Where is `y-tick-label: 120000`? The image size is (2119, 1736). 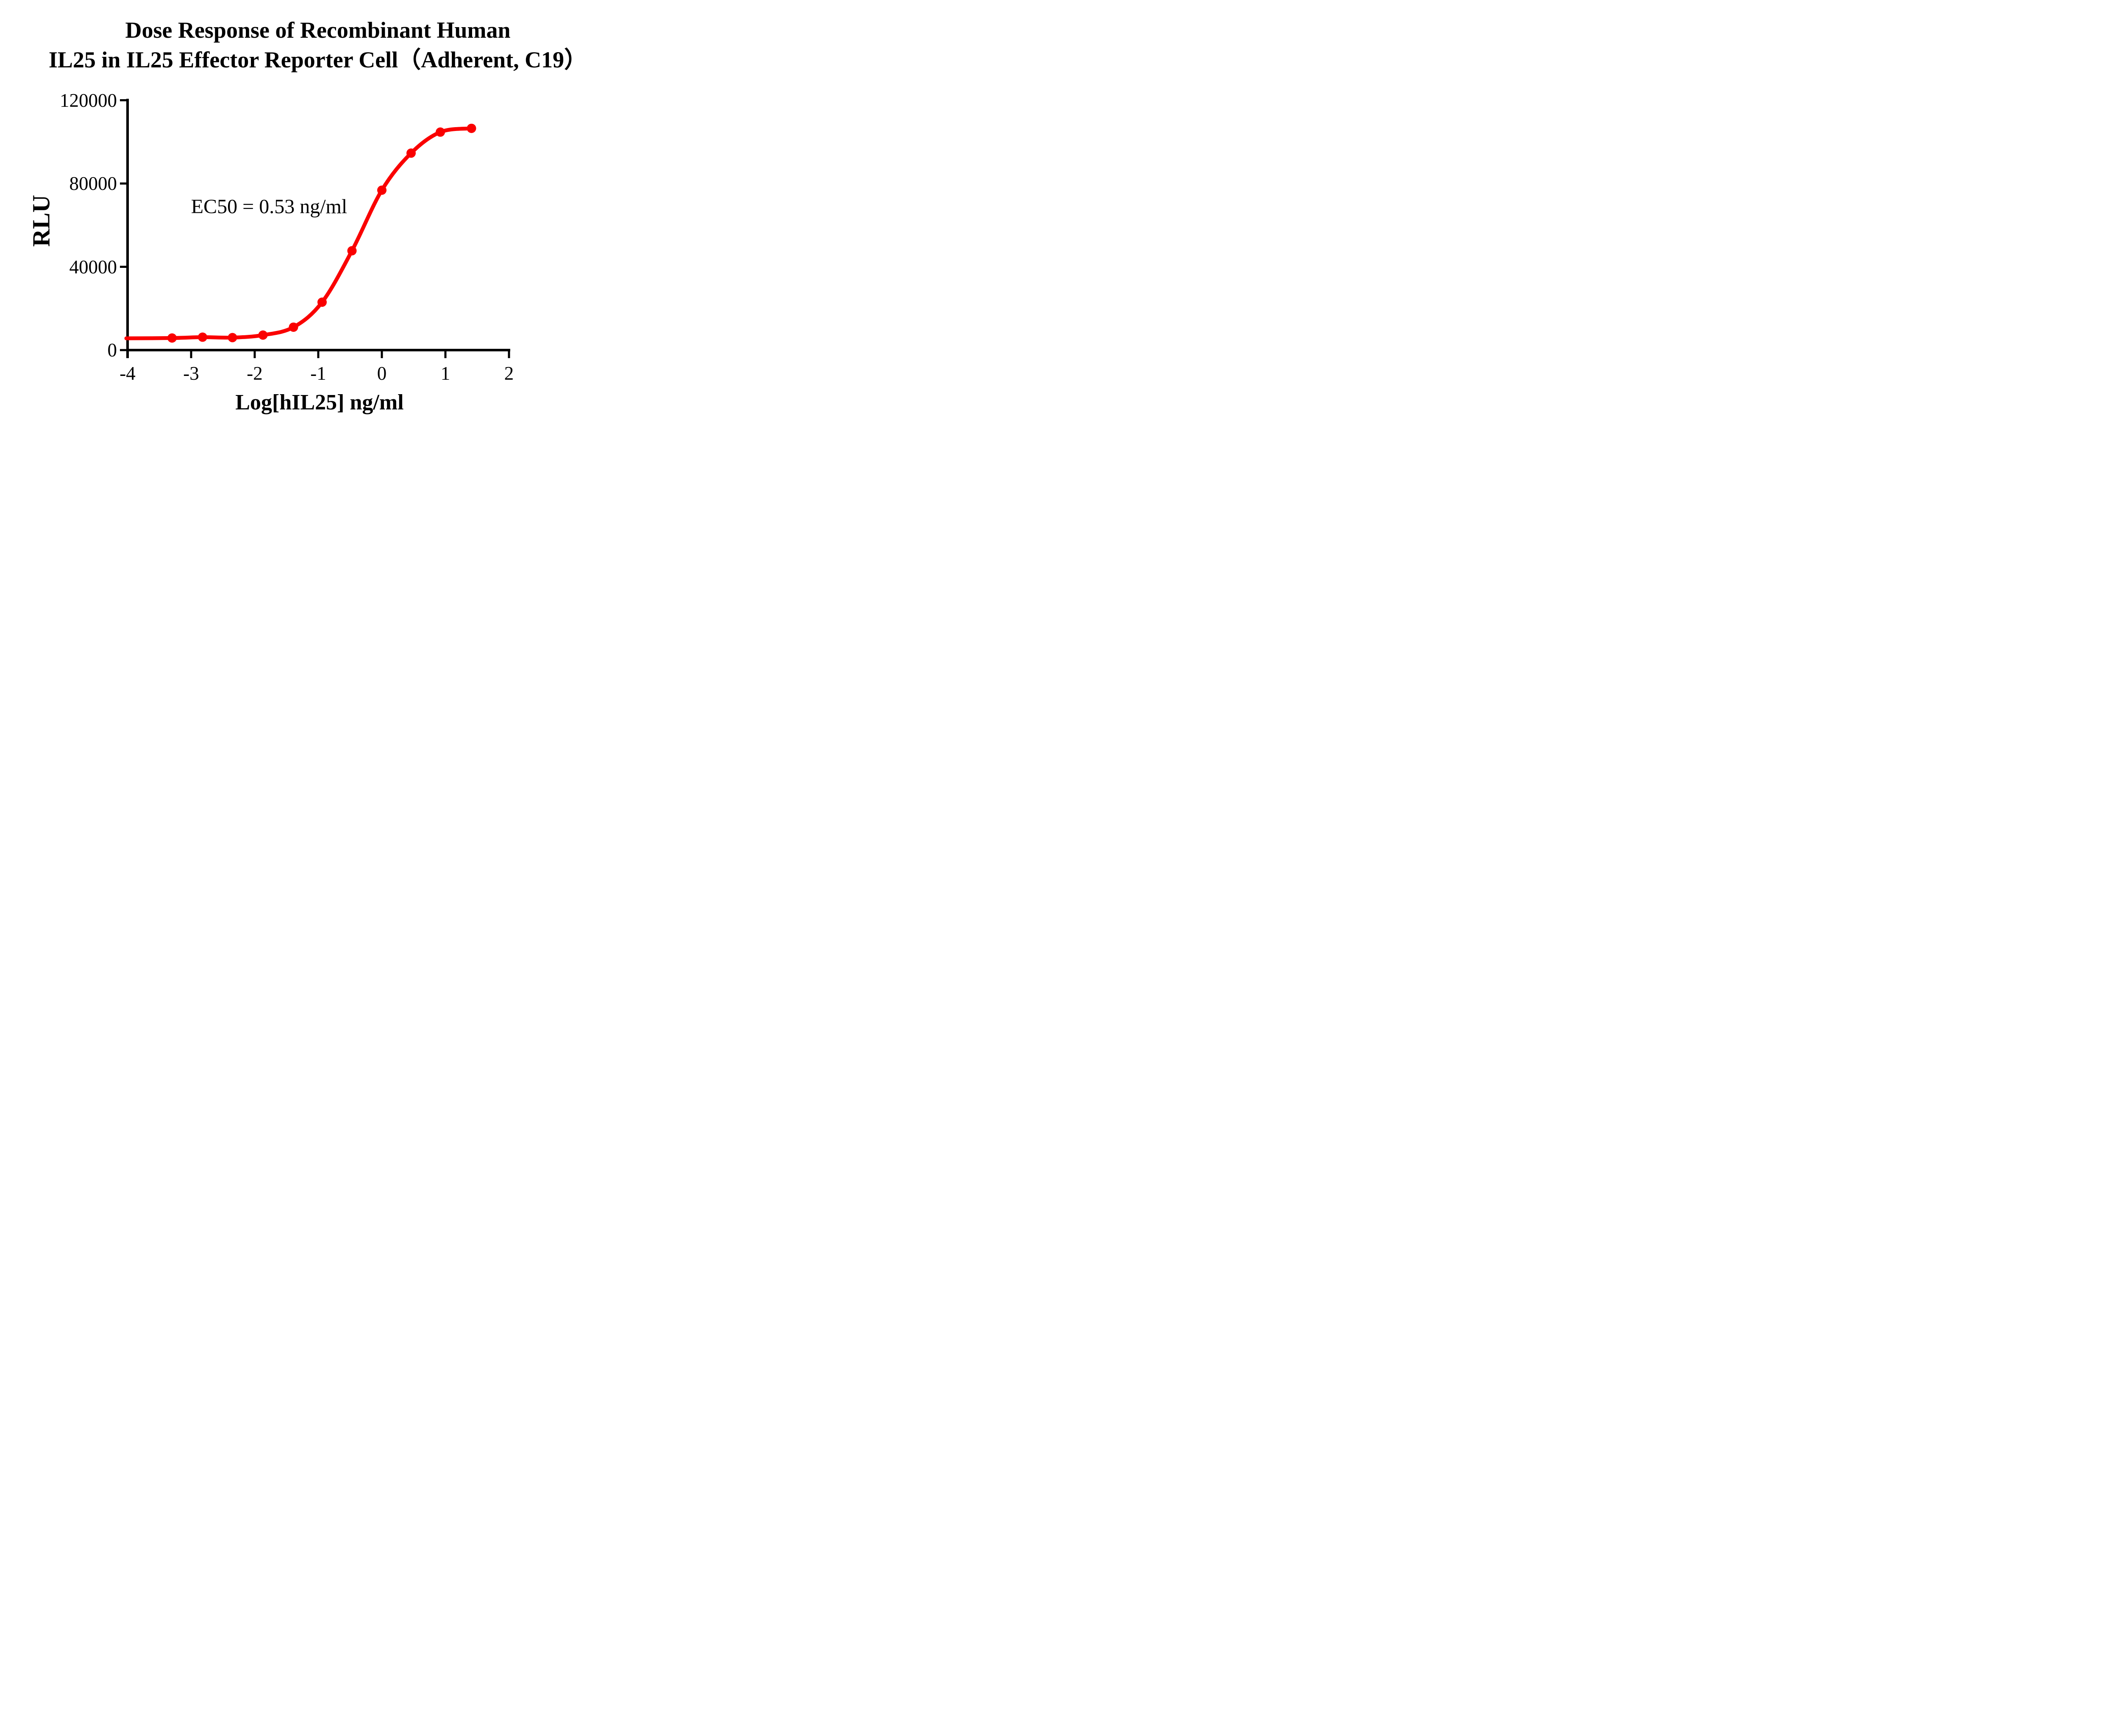 y-tick-label: 120000 is located at coordinates (89, 100).